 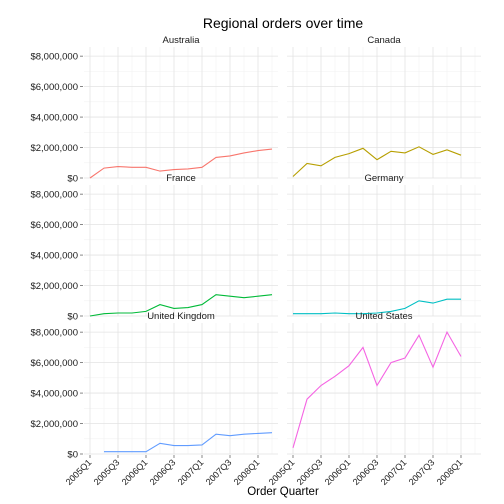 I want to click on facet-panel: Australia, so click(x=181, y=107).